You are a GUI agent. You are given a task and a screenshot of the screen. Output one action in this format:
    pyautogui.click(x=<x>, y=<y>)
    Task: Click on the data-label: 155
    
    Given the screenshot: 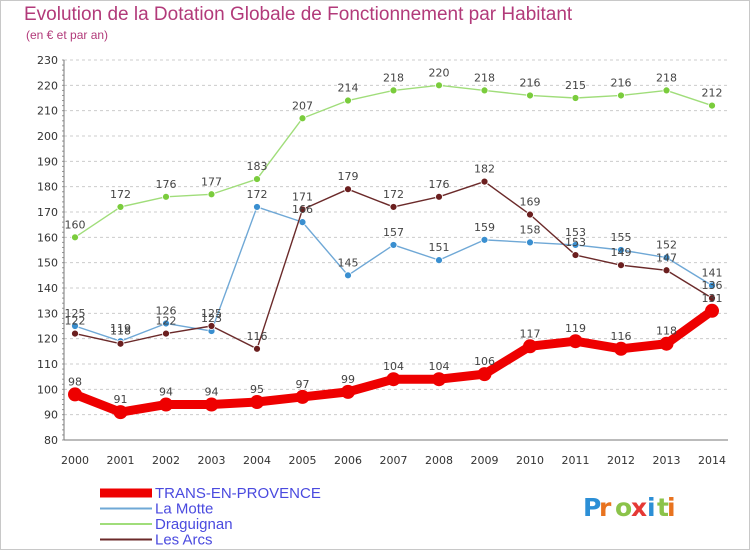 What is the action you would take?
    pyautogui.click(x=621, y=237)
    